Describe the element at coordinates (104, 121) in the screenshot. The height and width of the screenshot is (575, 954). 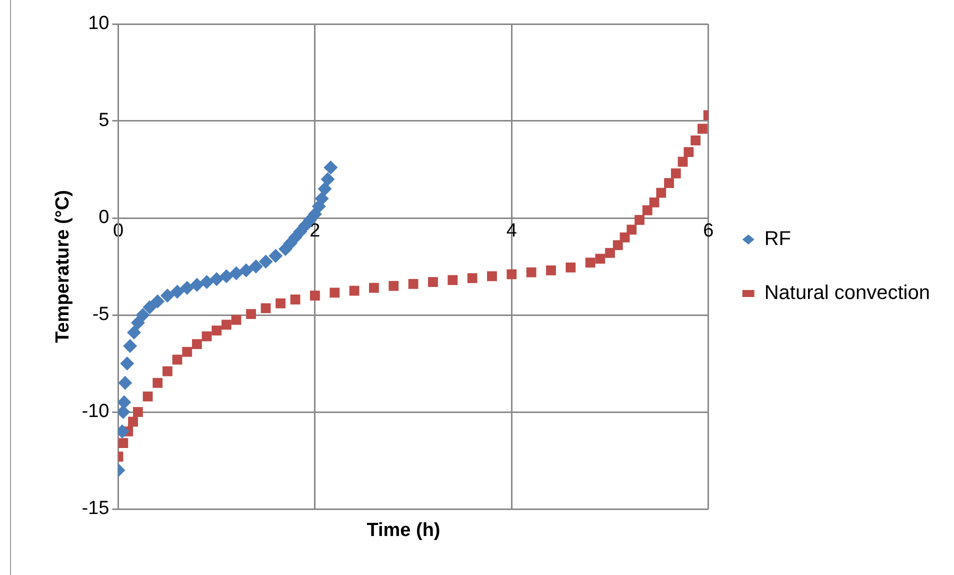
I see `y-tick-label: 5` at that location.